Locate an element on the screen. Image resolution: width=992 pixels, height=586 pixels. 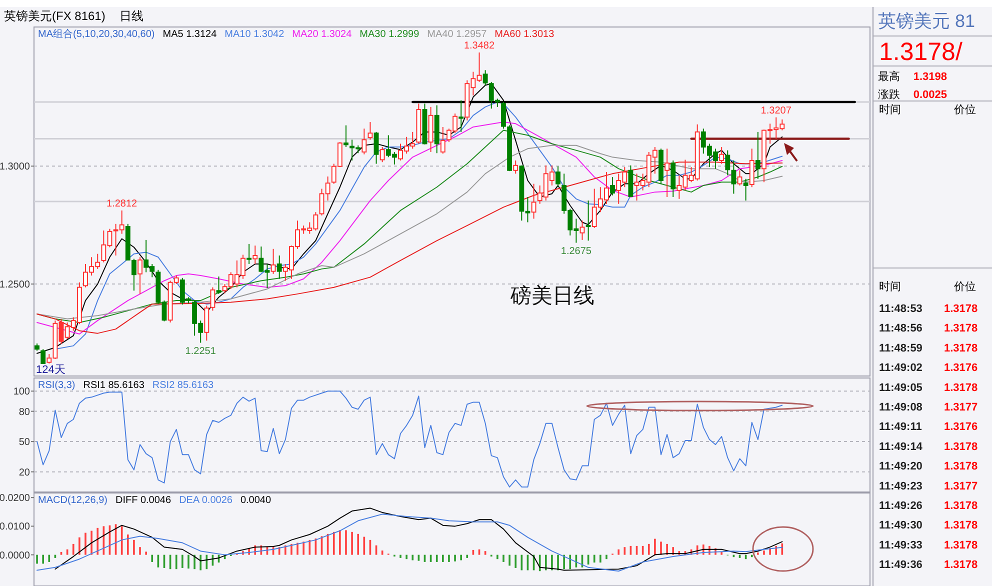
y-tick-label: 50 is located at coordinates (24, 442).